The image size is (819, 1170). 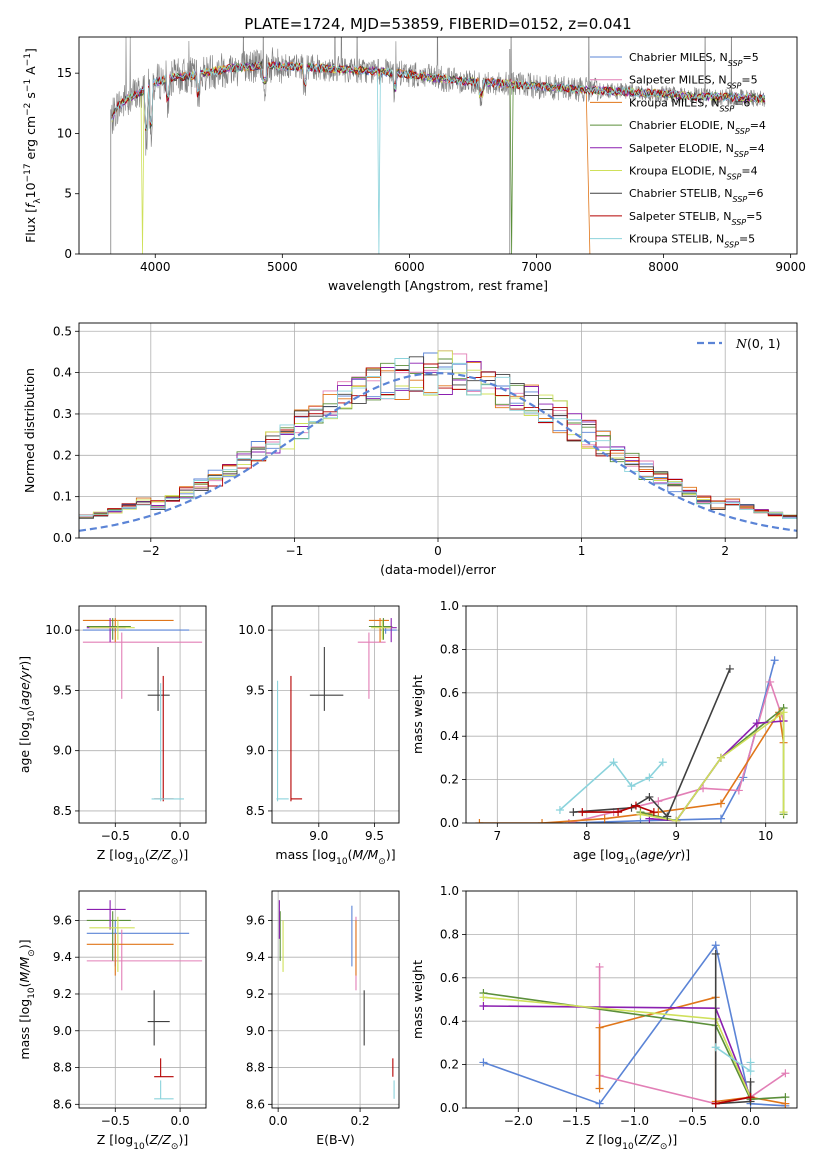 I want to click on y-axis-label: mass [log10(M/M⊙)], so click(x=27, y=999).